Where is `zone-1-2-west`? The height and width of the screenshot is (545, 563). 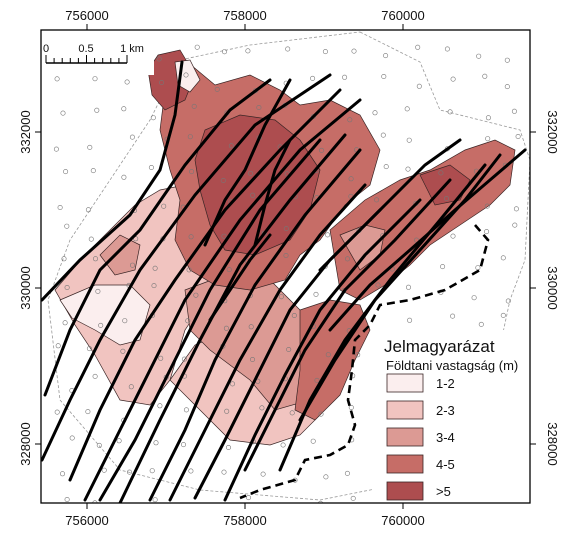
zone-1-2-west is located at coordinates (105, 315).